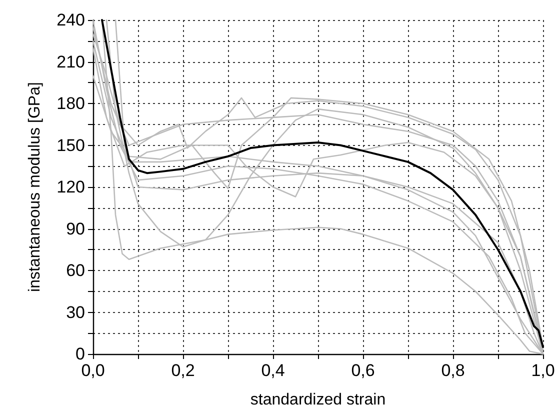  Describe the element at coordinates (363, 370) in the screenshot. I see `x-tick-label: 0,6` at that location.